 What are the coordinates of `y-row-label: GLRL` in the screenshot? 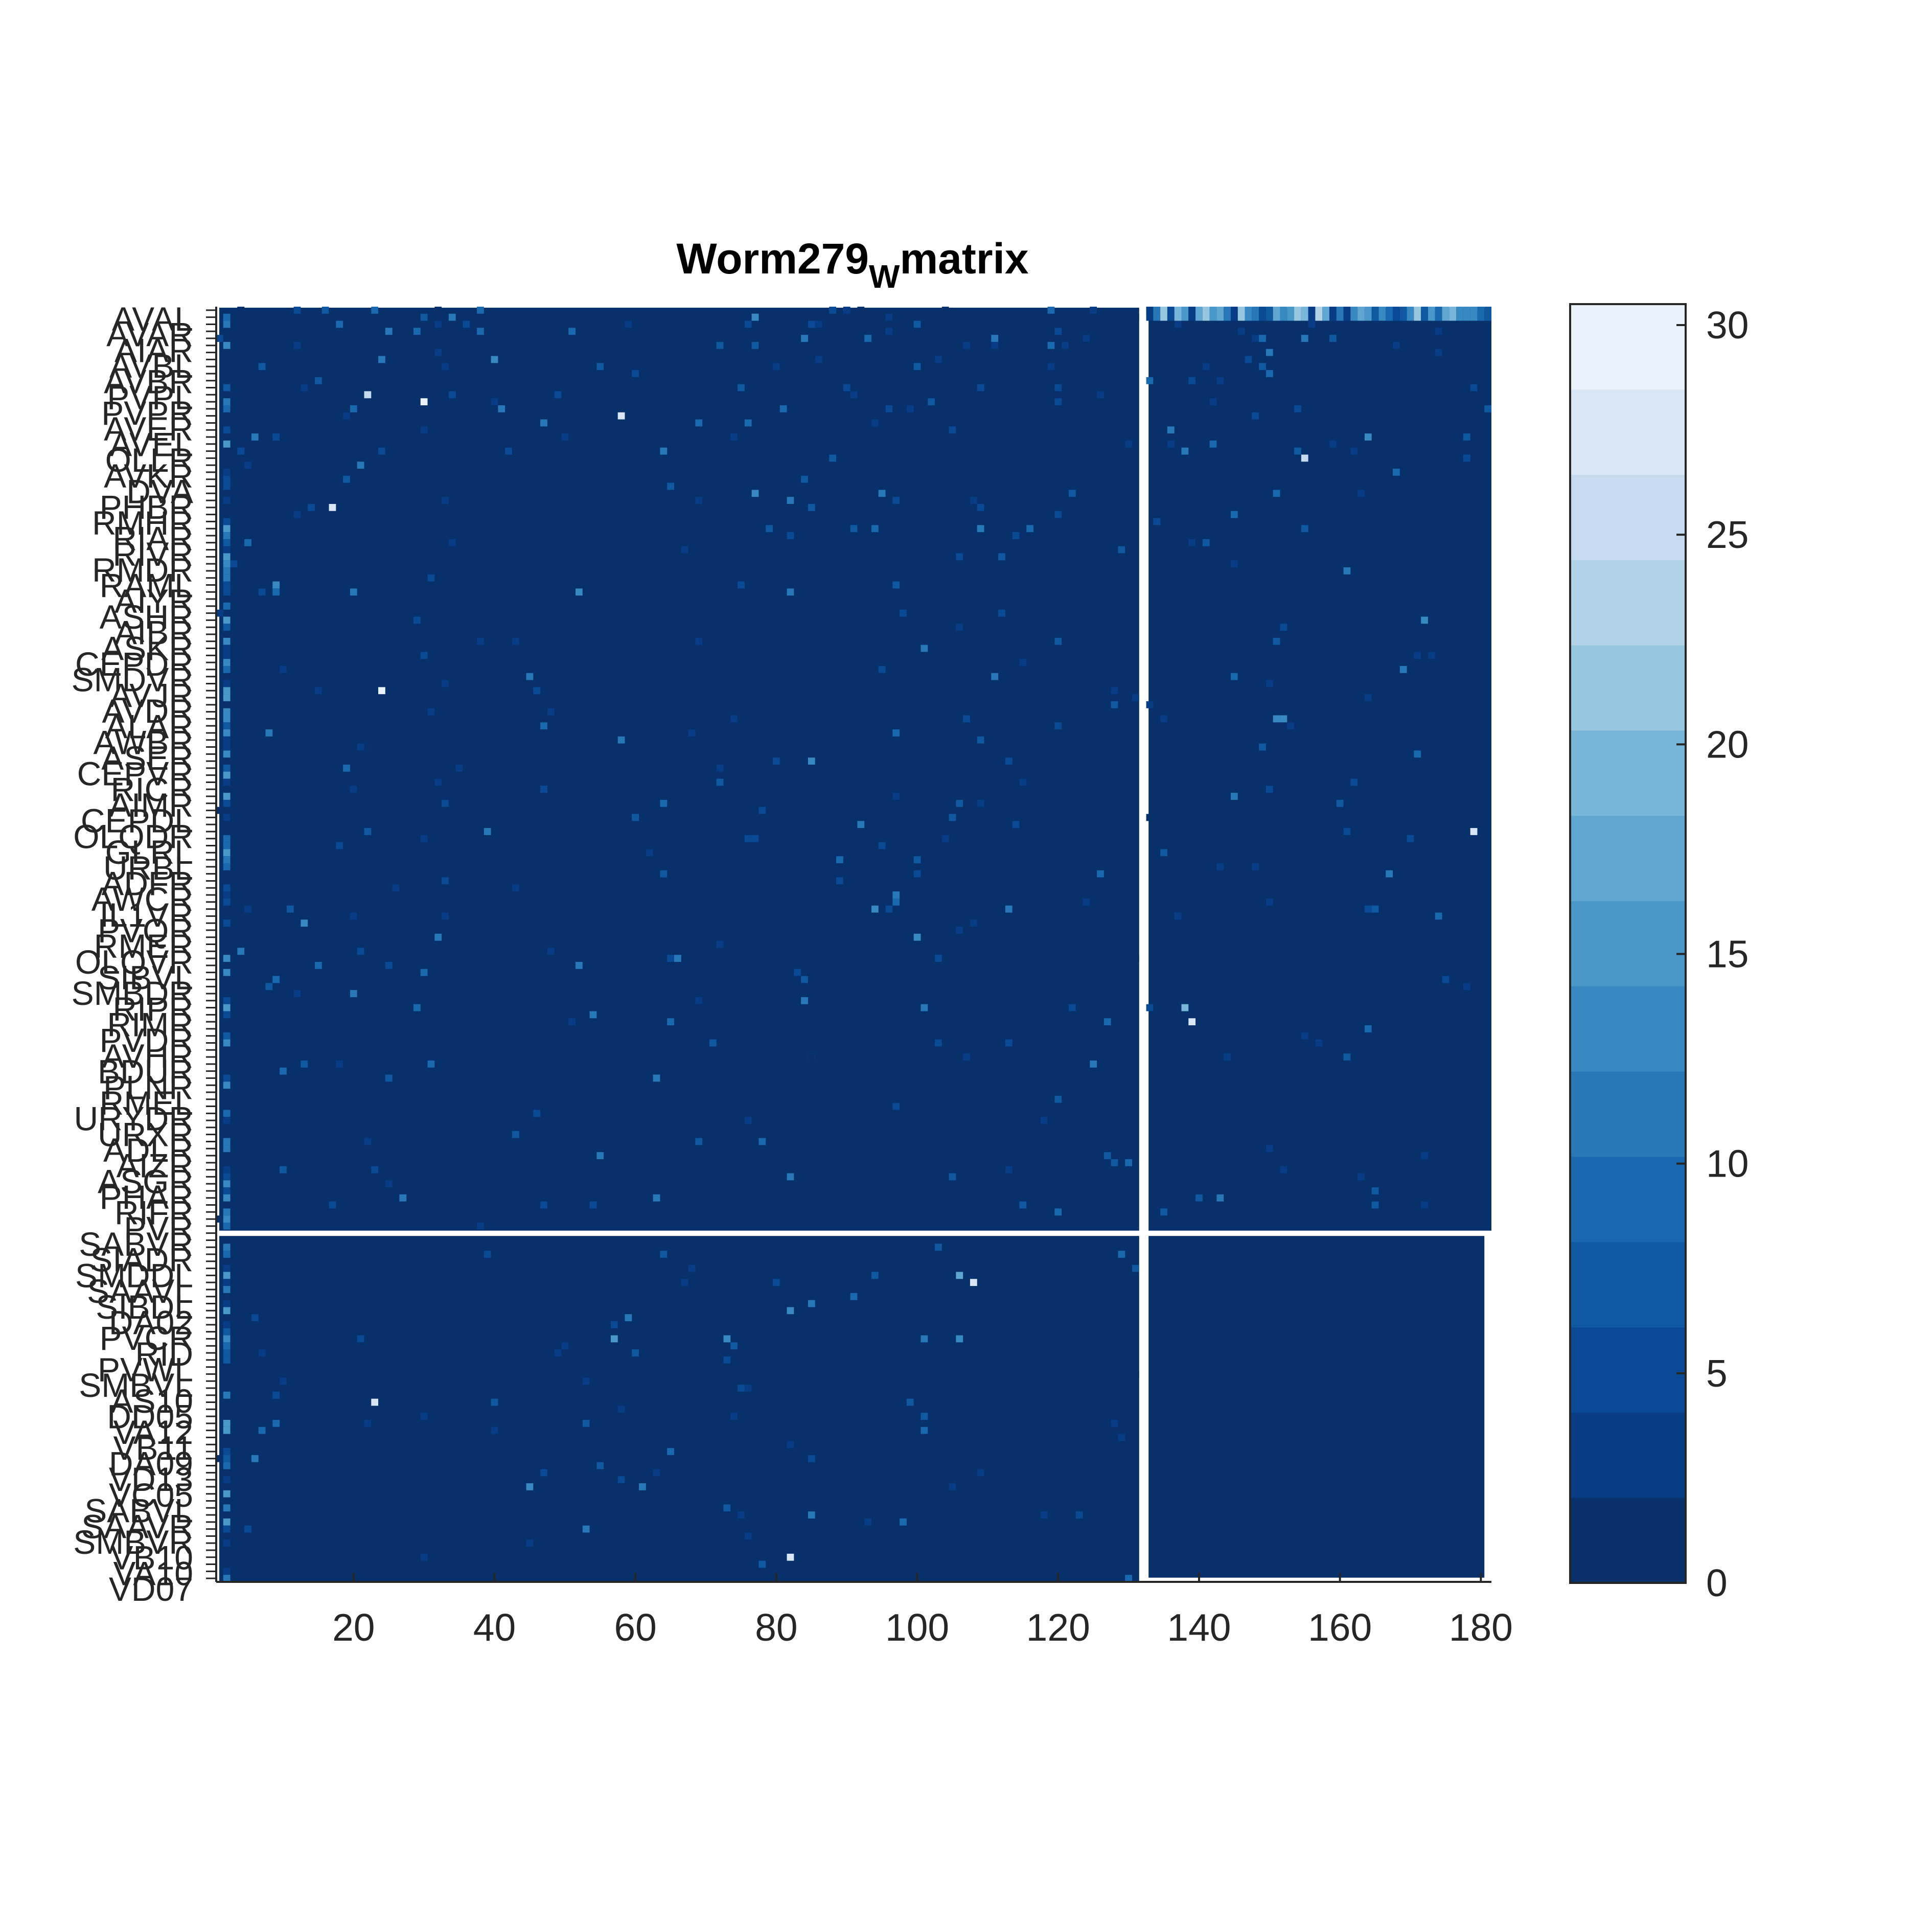 It's located at (149, 852).